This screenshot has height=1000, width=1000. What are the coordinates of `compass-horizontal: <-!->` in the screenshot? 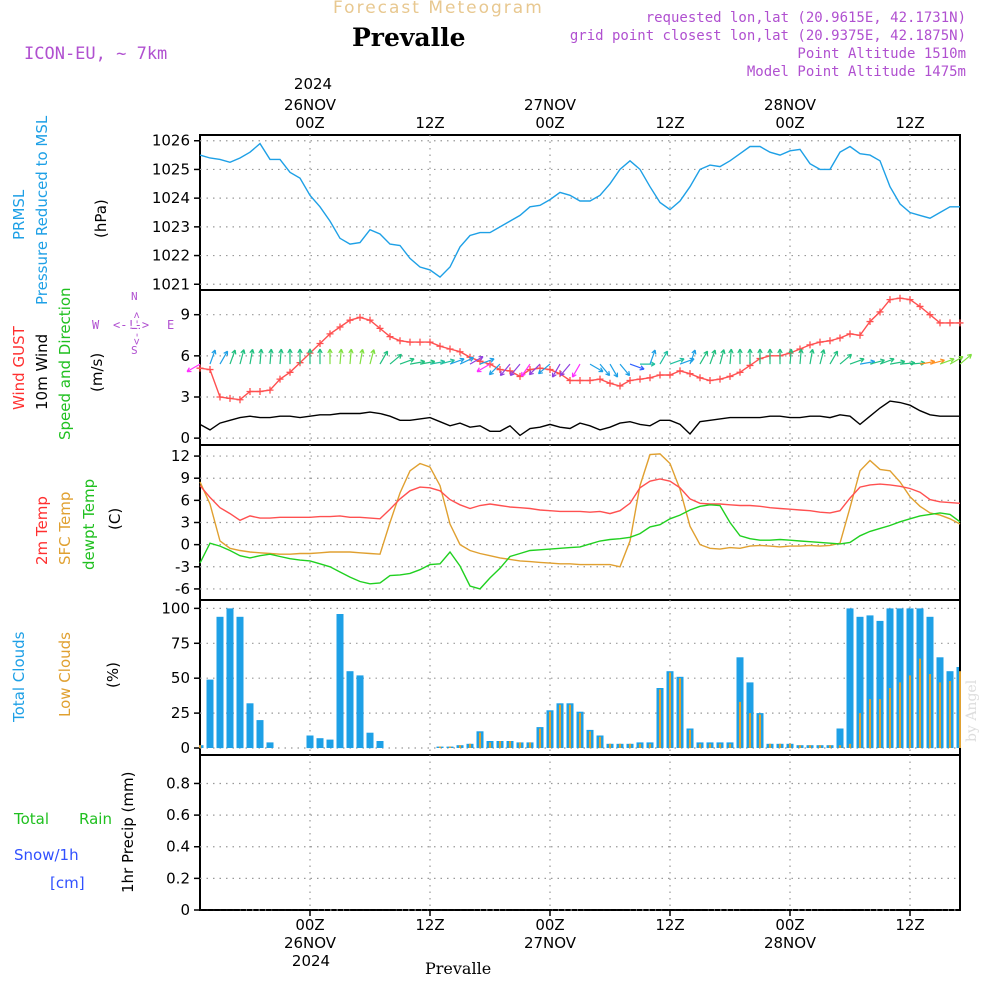 It's located at (131, 325).